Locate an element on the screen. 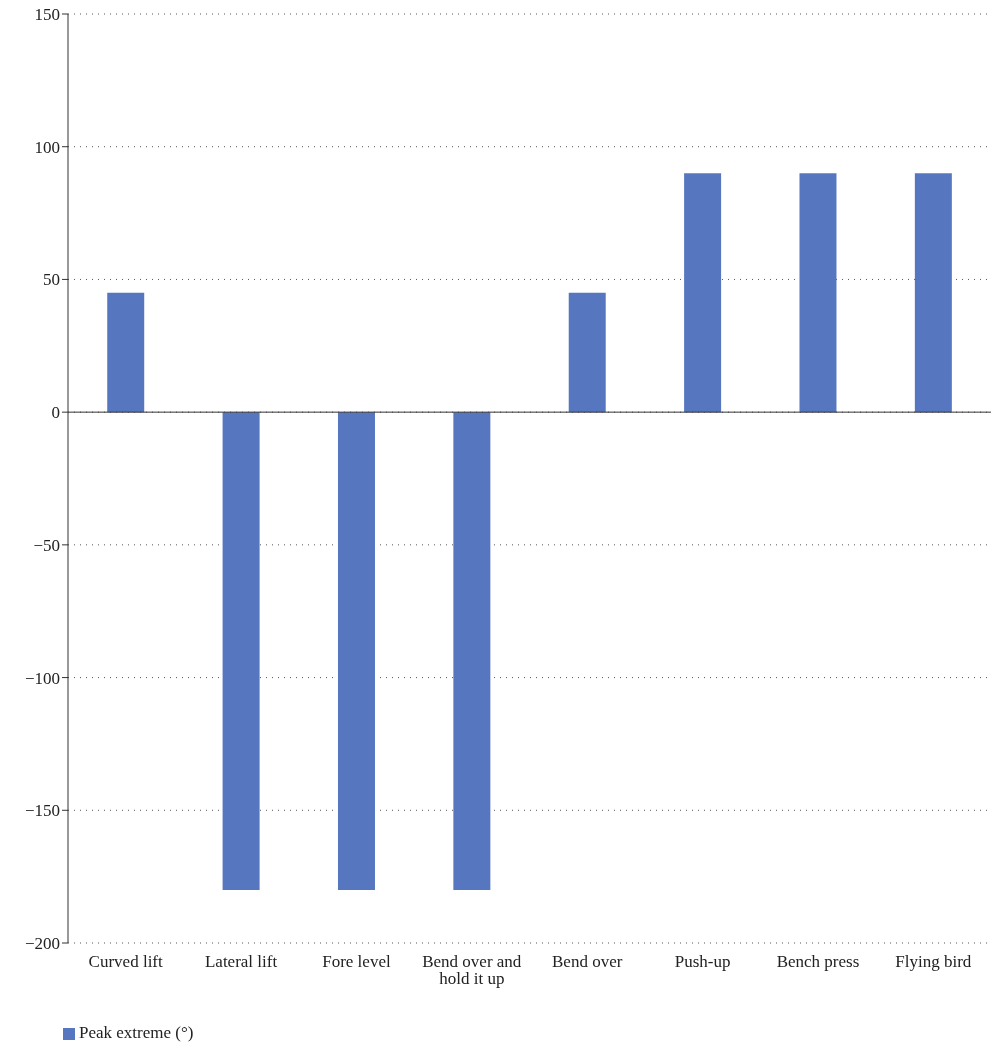 The width and height of the screenshot is (993, 1051). y-tick-label: 100 is located at coordinates (47, 147).